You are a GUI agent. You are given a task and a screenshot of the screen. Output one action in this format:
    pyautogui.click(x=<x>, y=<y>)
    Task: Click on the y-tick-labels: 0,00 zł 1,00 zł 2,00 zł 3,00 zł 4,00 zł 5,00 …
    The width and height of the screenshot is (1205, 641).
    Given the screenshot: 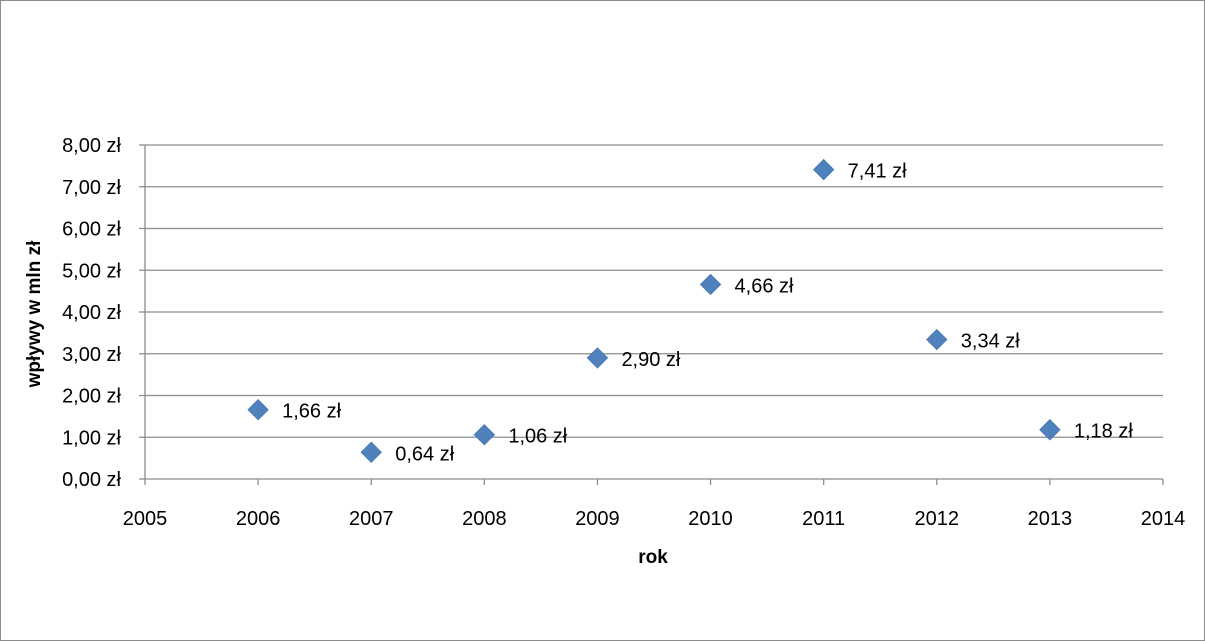 What is the action you would take?
    pyautogui.click(x=91, y=313)
    